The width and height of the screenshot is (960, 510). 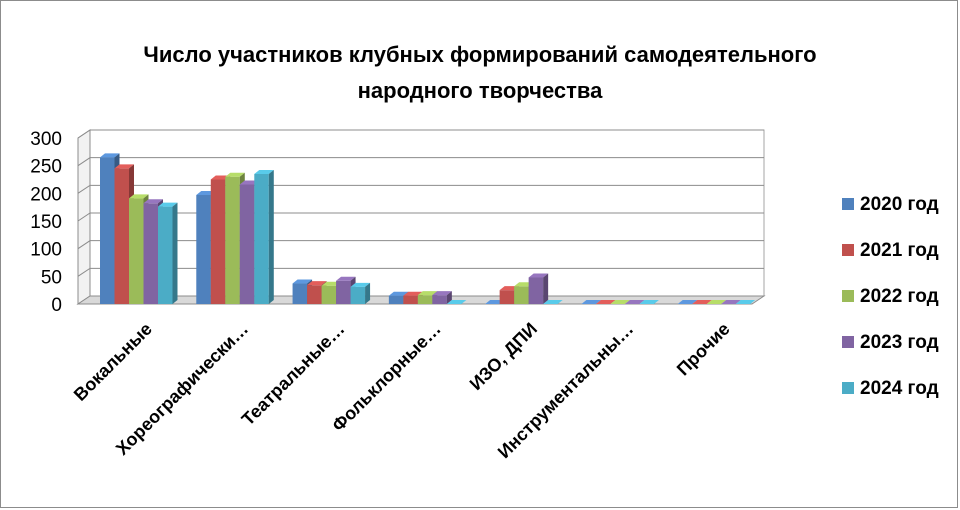 What do you see at coordinates (899, 250) in the screenshot?
I see `legend-label: 2021 год` at bounding box center [899, 250].